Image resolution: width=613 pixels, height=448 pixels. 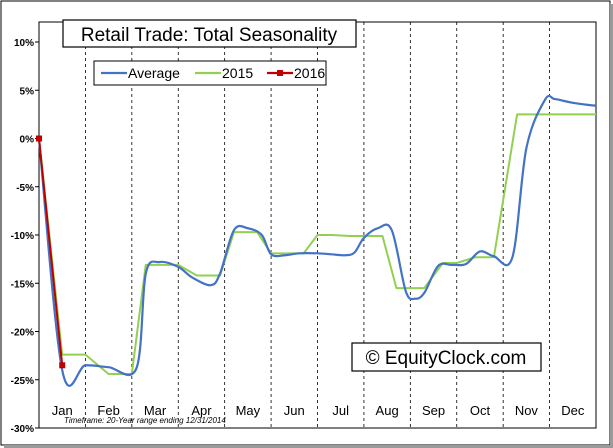 I want to click on y-tick-label: 10%, so click(x=24, y=43).